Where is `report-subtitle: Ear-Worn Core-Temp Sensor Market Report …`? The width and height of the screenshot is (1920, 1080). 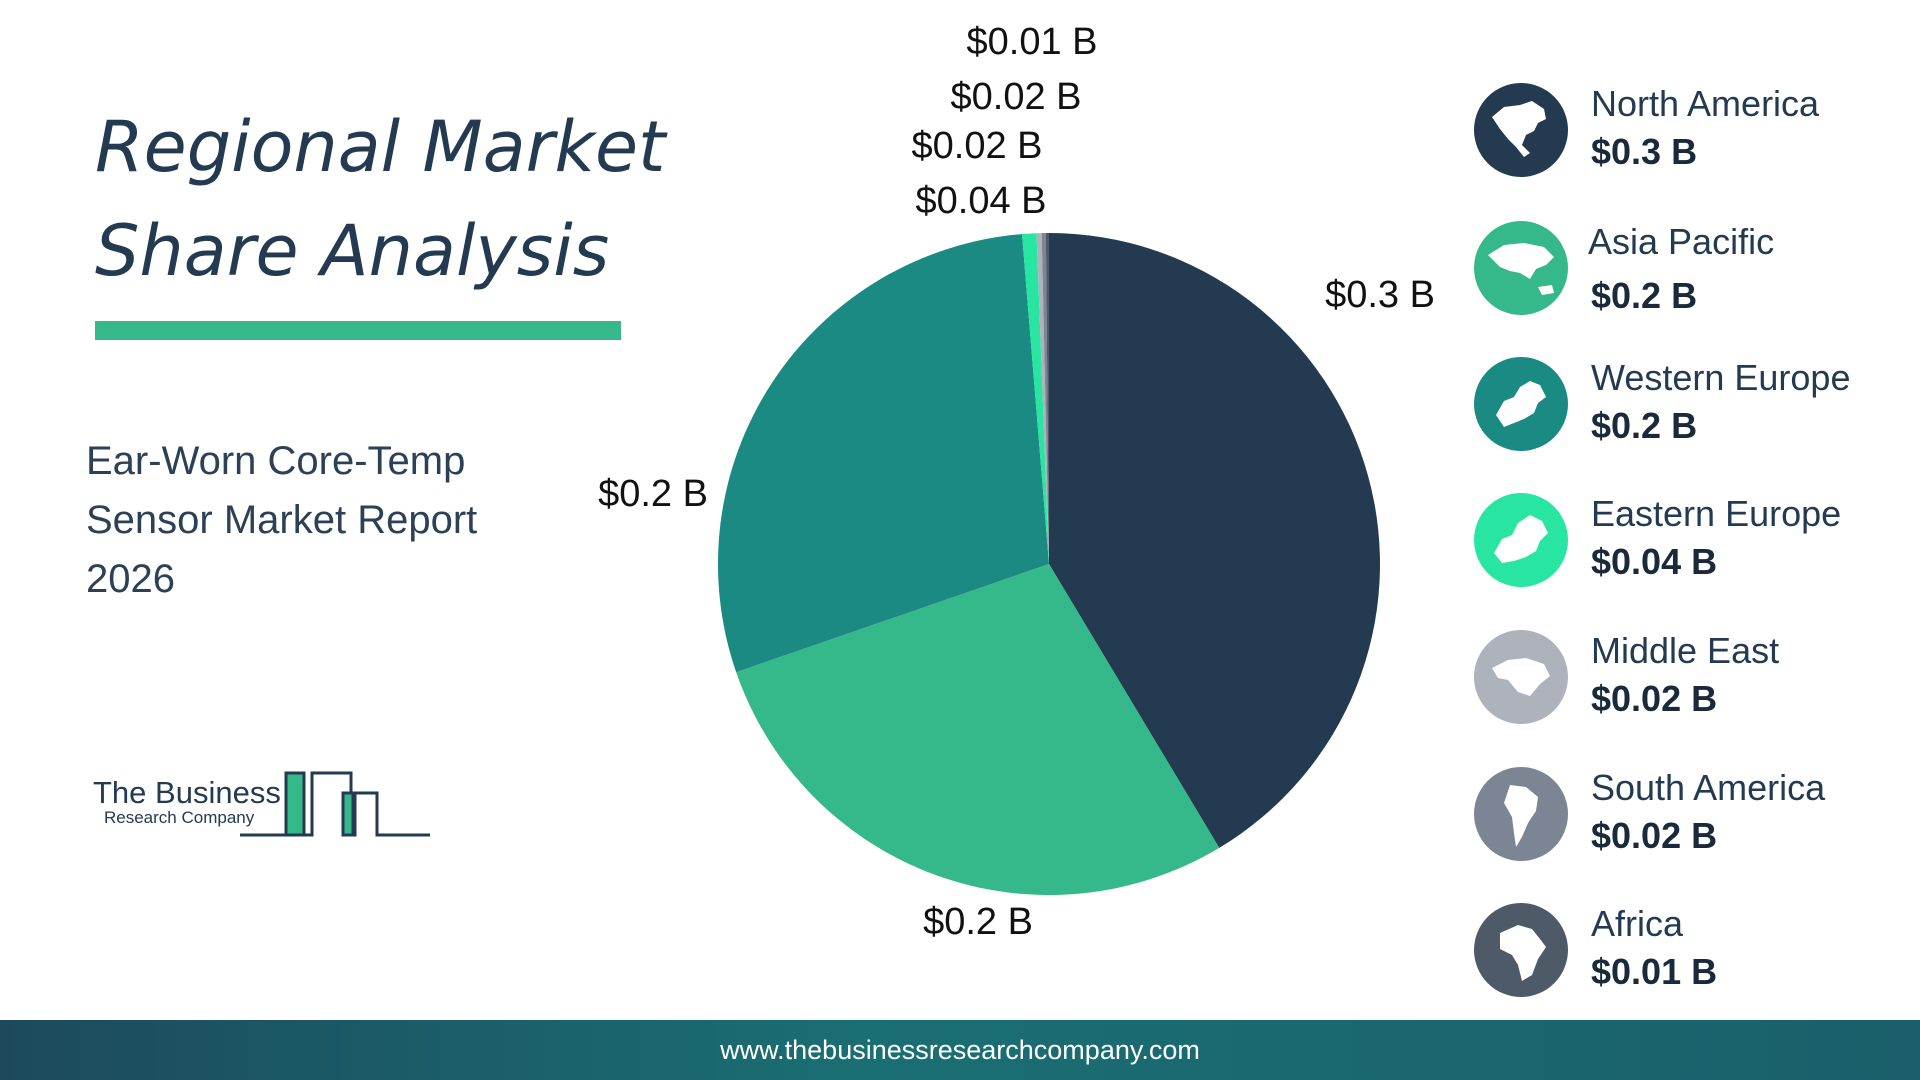
report-subtitle: Ear-Worn Core-Temp Sensor Market Report … is located at coordinates (282, 520).